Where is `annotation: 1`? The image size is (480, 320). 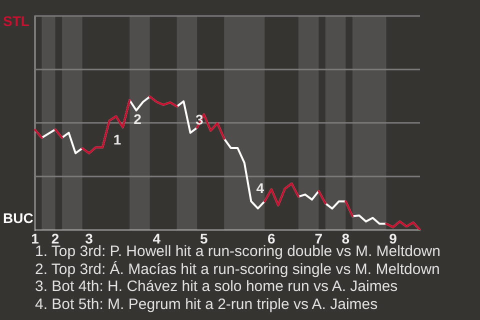
annotation: 1 is located at coordinates (117, 140).